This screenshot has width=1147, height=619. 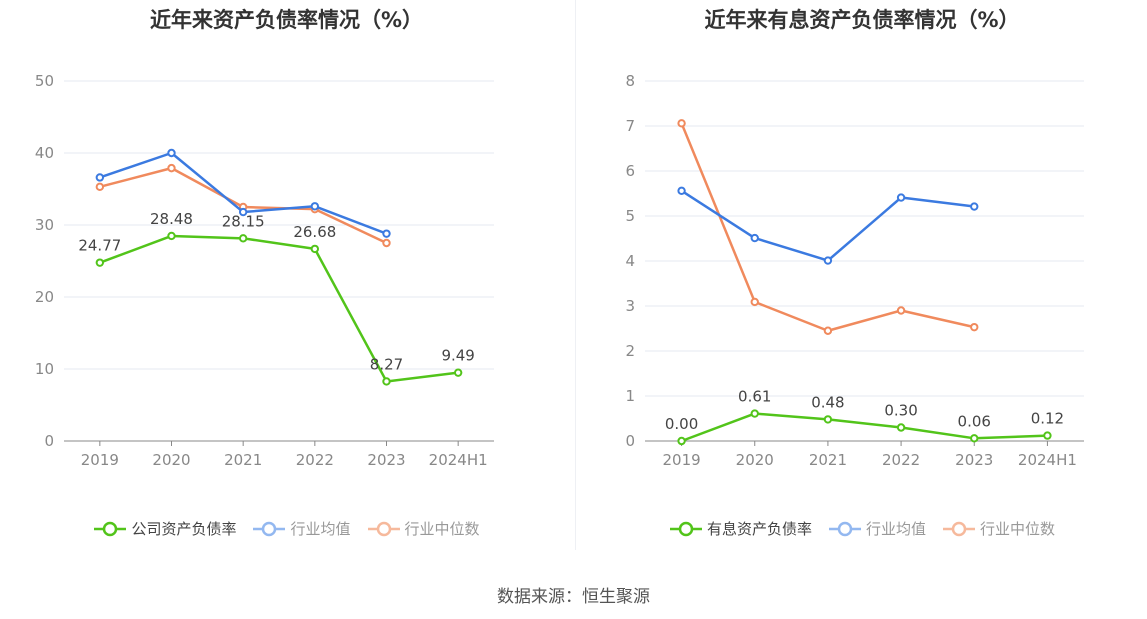 What do you see at coordinates (630, 81) in the screenshot?
I see `y-tick-label: 8` at bounding box center [630, 81].